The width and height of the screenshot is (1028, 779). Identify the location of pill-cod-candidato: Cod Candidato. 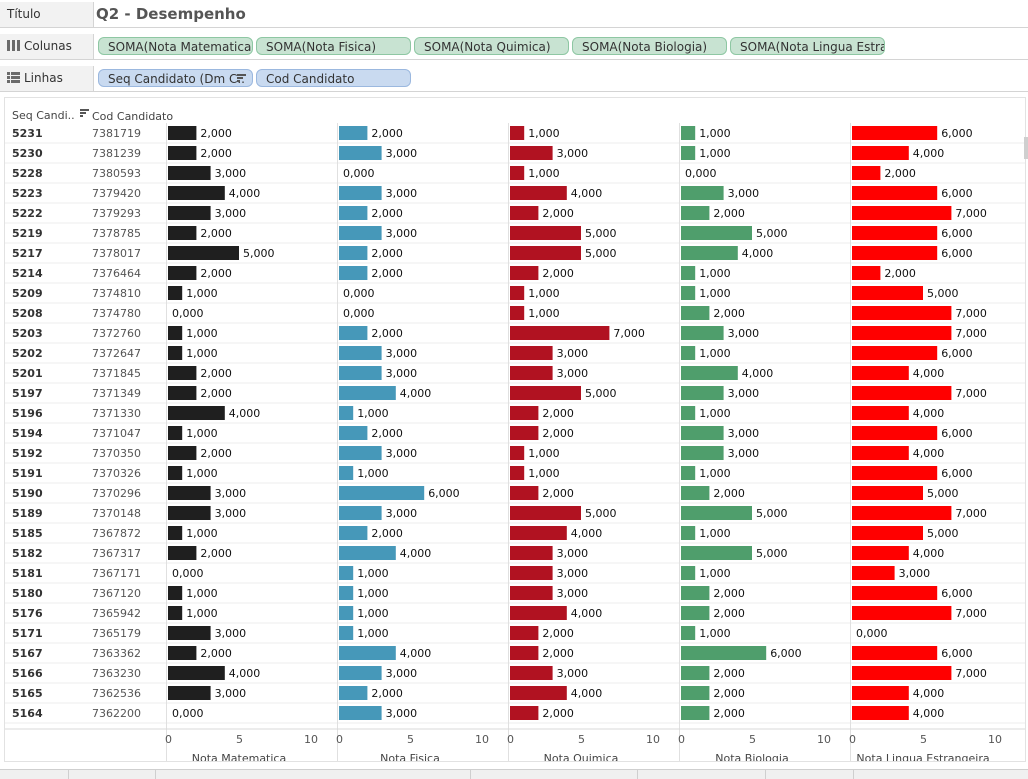
(333, 78).